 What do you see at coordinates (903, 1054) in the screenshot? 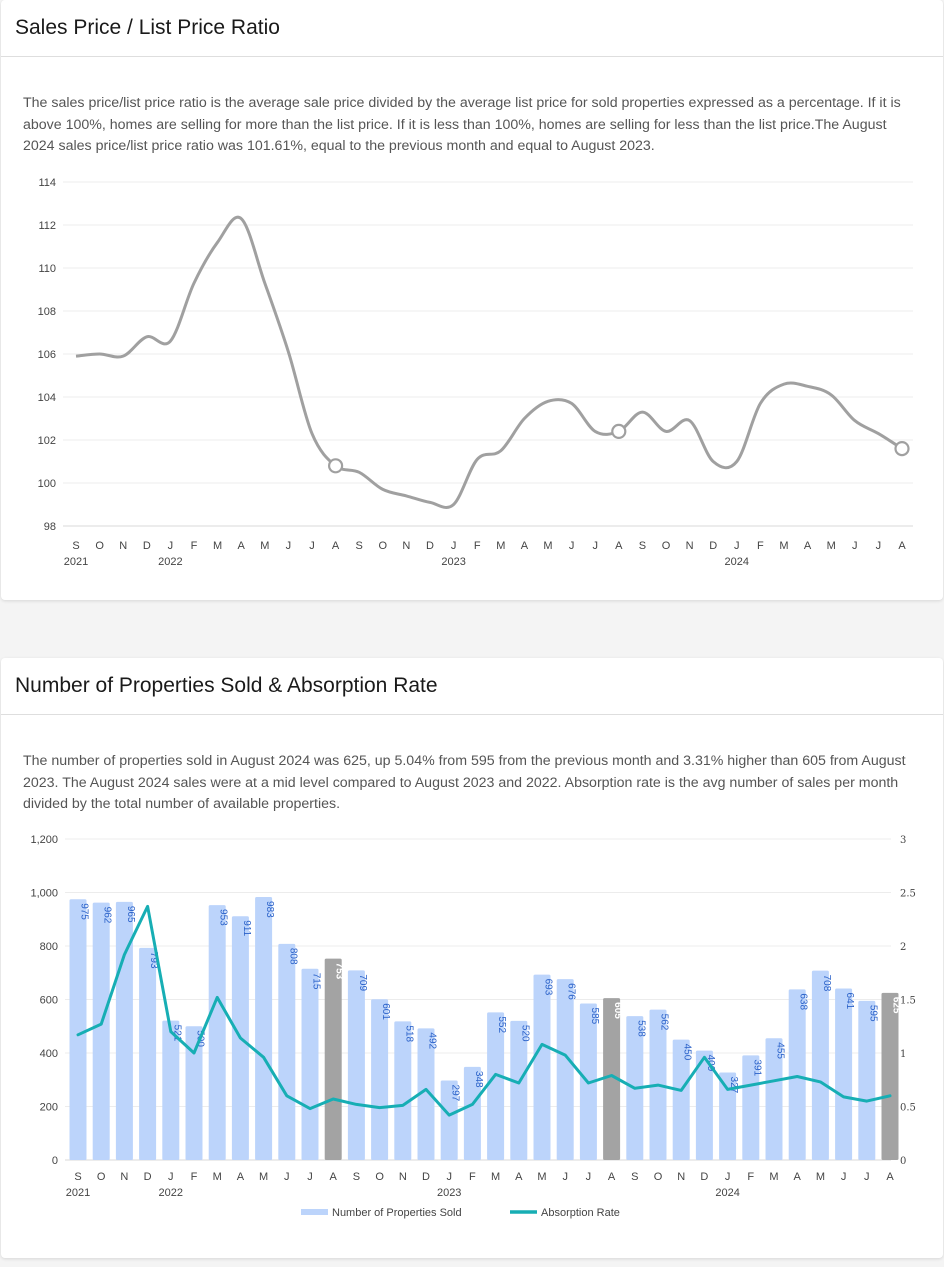
I see `sold-right-y-tick-label: 1` at bounding box center [903, 1054].